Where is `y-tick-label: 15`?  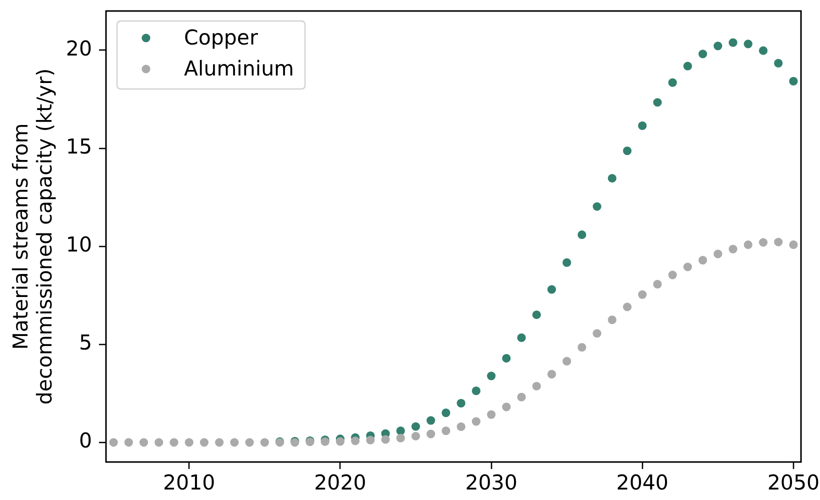 y-tick-label: 15 is located at coordinates (79, 146).